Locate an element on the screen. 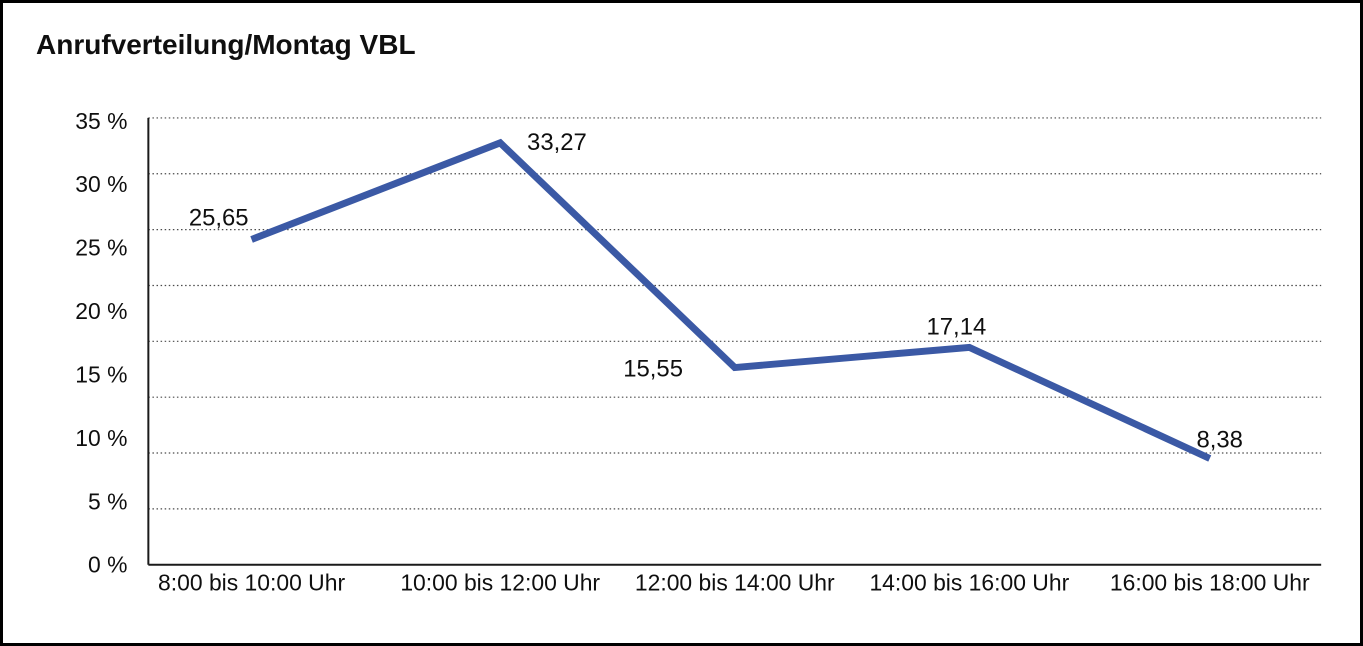  chart-title: Anrufverteilung/Montag VBL is located at coordinates (226, 44).